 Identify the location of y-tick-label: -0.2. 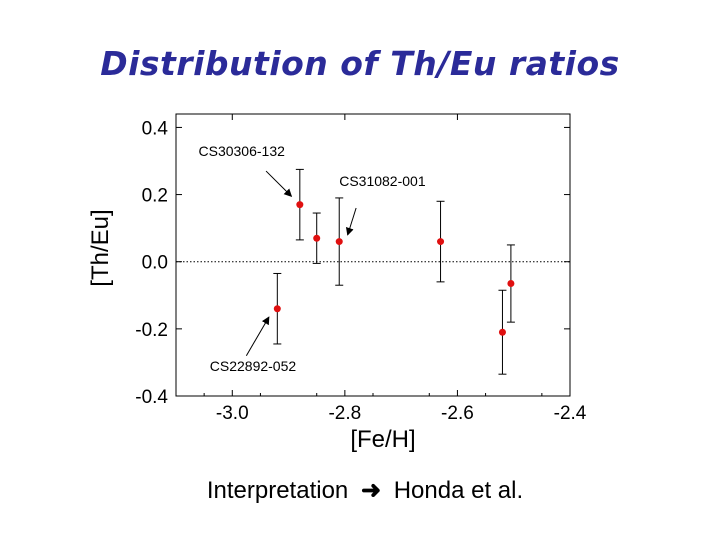
(151, 330).